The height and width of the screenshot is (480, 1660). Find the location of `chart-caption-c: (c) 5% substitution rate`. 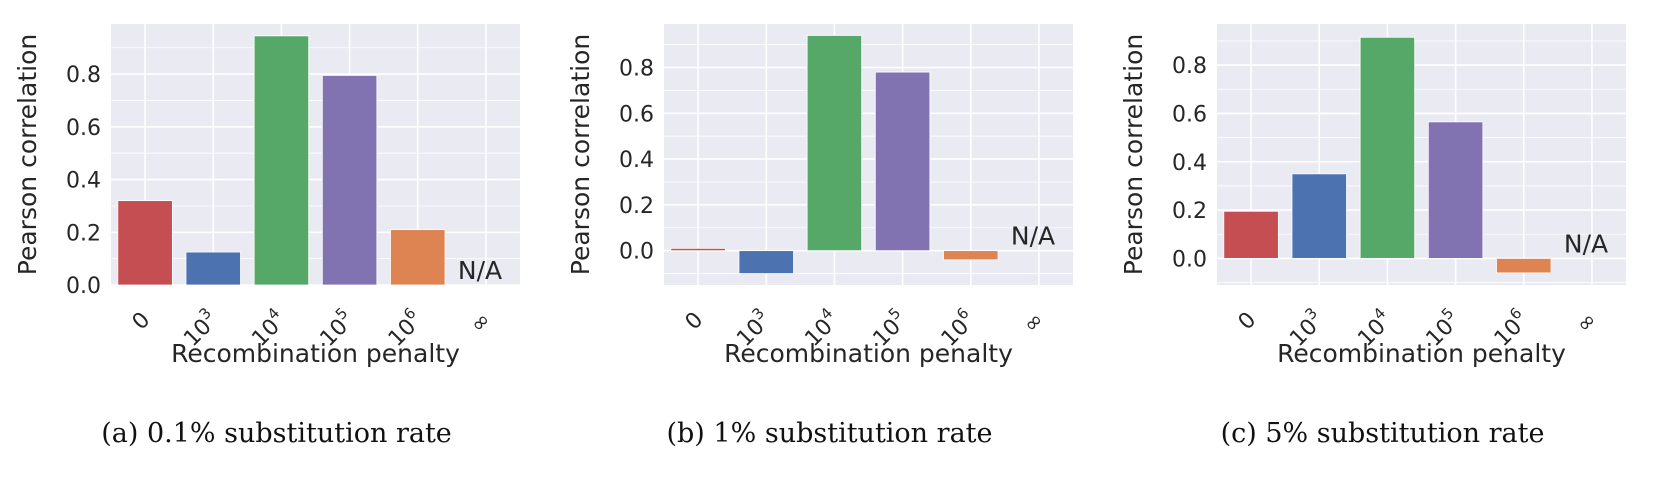

chart-caption-c: (c) 5% substitution rate is located at coordinates (1382, 433).